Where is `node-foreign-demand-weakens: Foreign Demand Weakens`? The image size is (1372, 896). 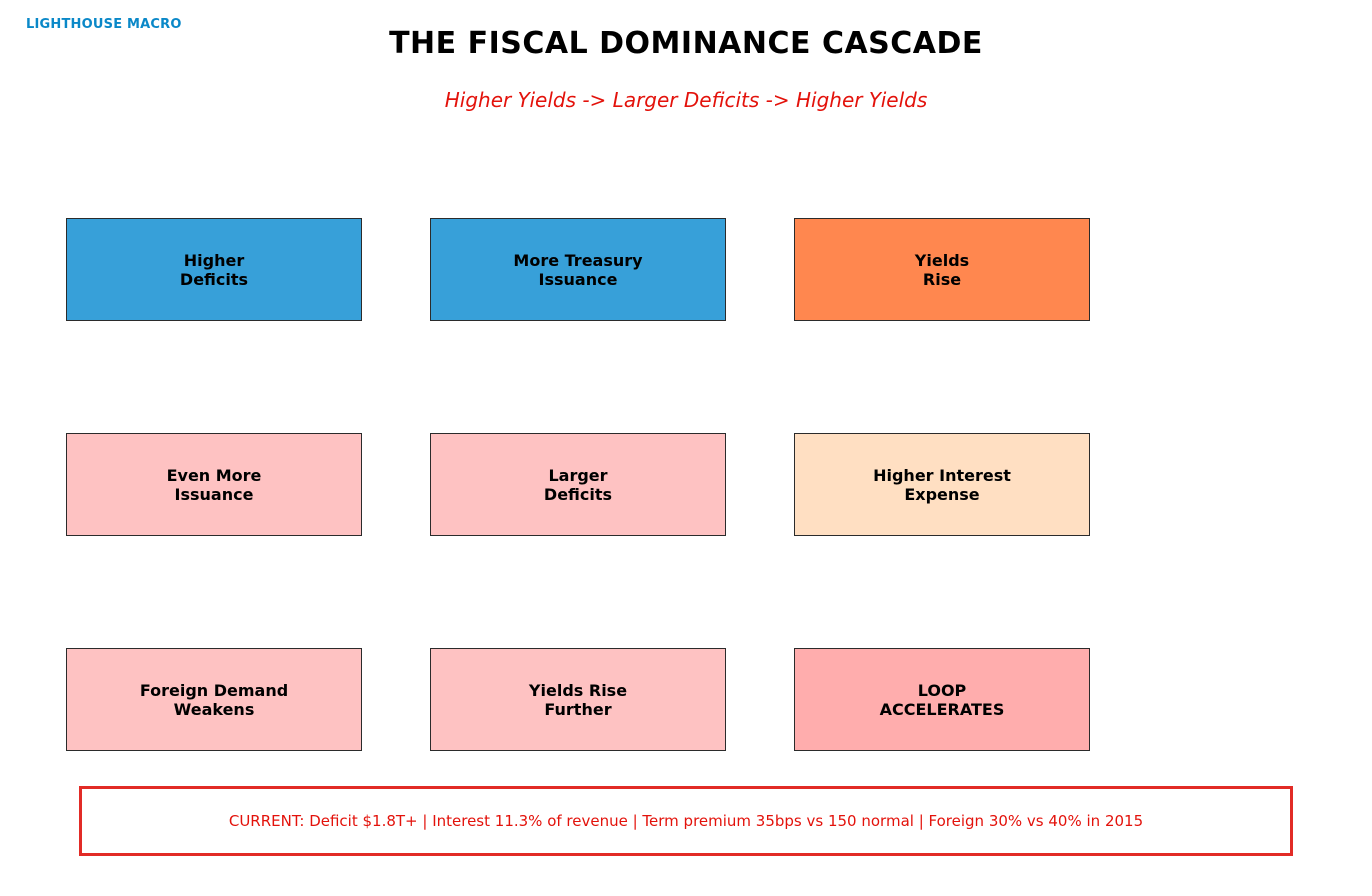
node-foreign-demand-weakens: Foreign Demand Weakens is located at coordinates (214, 699).